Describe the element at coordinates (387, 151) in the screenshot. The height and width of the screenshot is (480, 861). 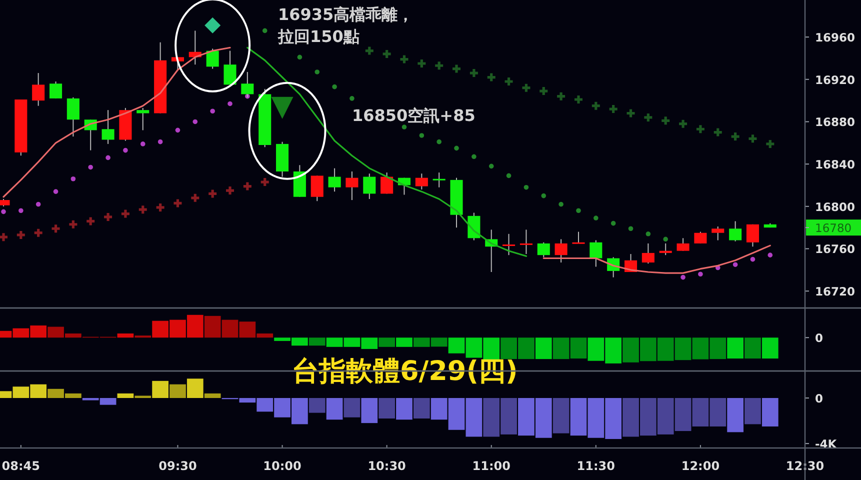
I see `line-series` at that location.